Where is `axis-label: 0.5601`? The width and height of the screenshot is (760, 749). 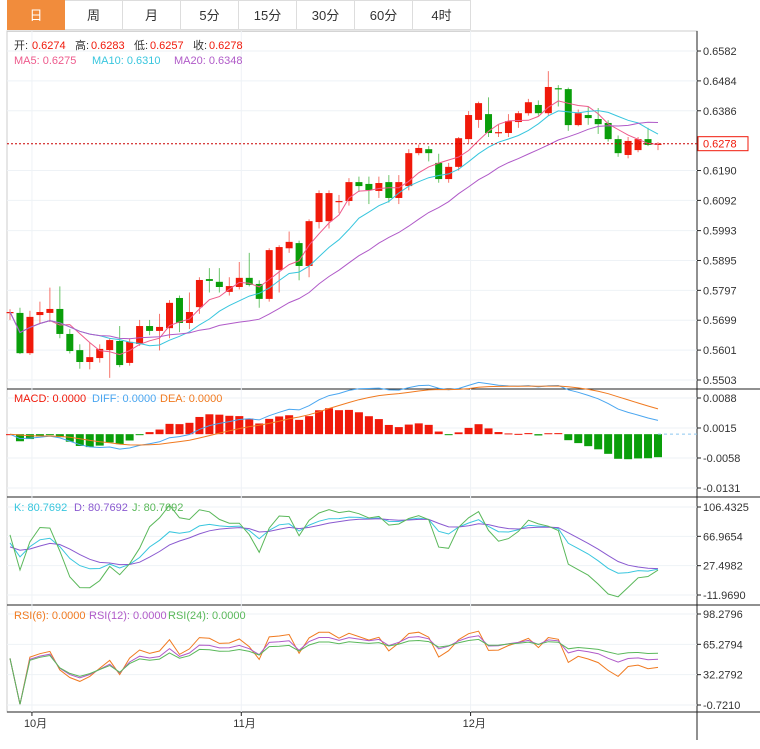
axis-label: 0.5601 is located at coordinates (720, 351).